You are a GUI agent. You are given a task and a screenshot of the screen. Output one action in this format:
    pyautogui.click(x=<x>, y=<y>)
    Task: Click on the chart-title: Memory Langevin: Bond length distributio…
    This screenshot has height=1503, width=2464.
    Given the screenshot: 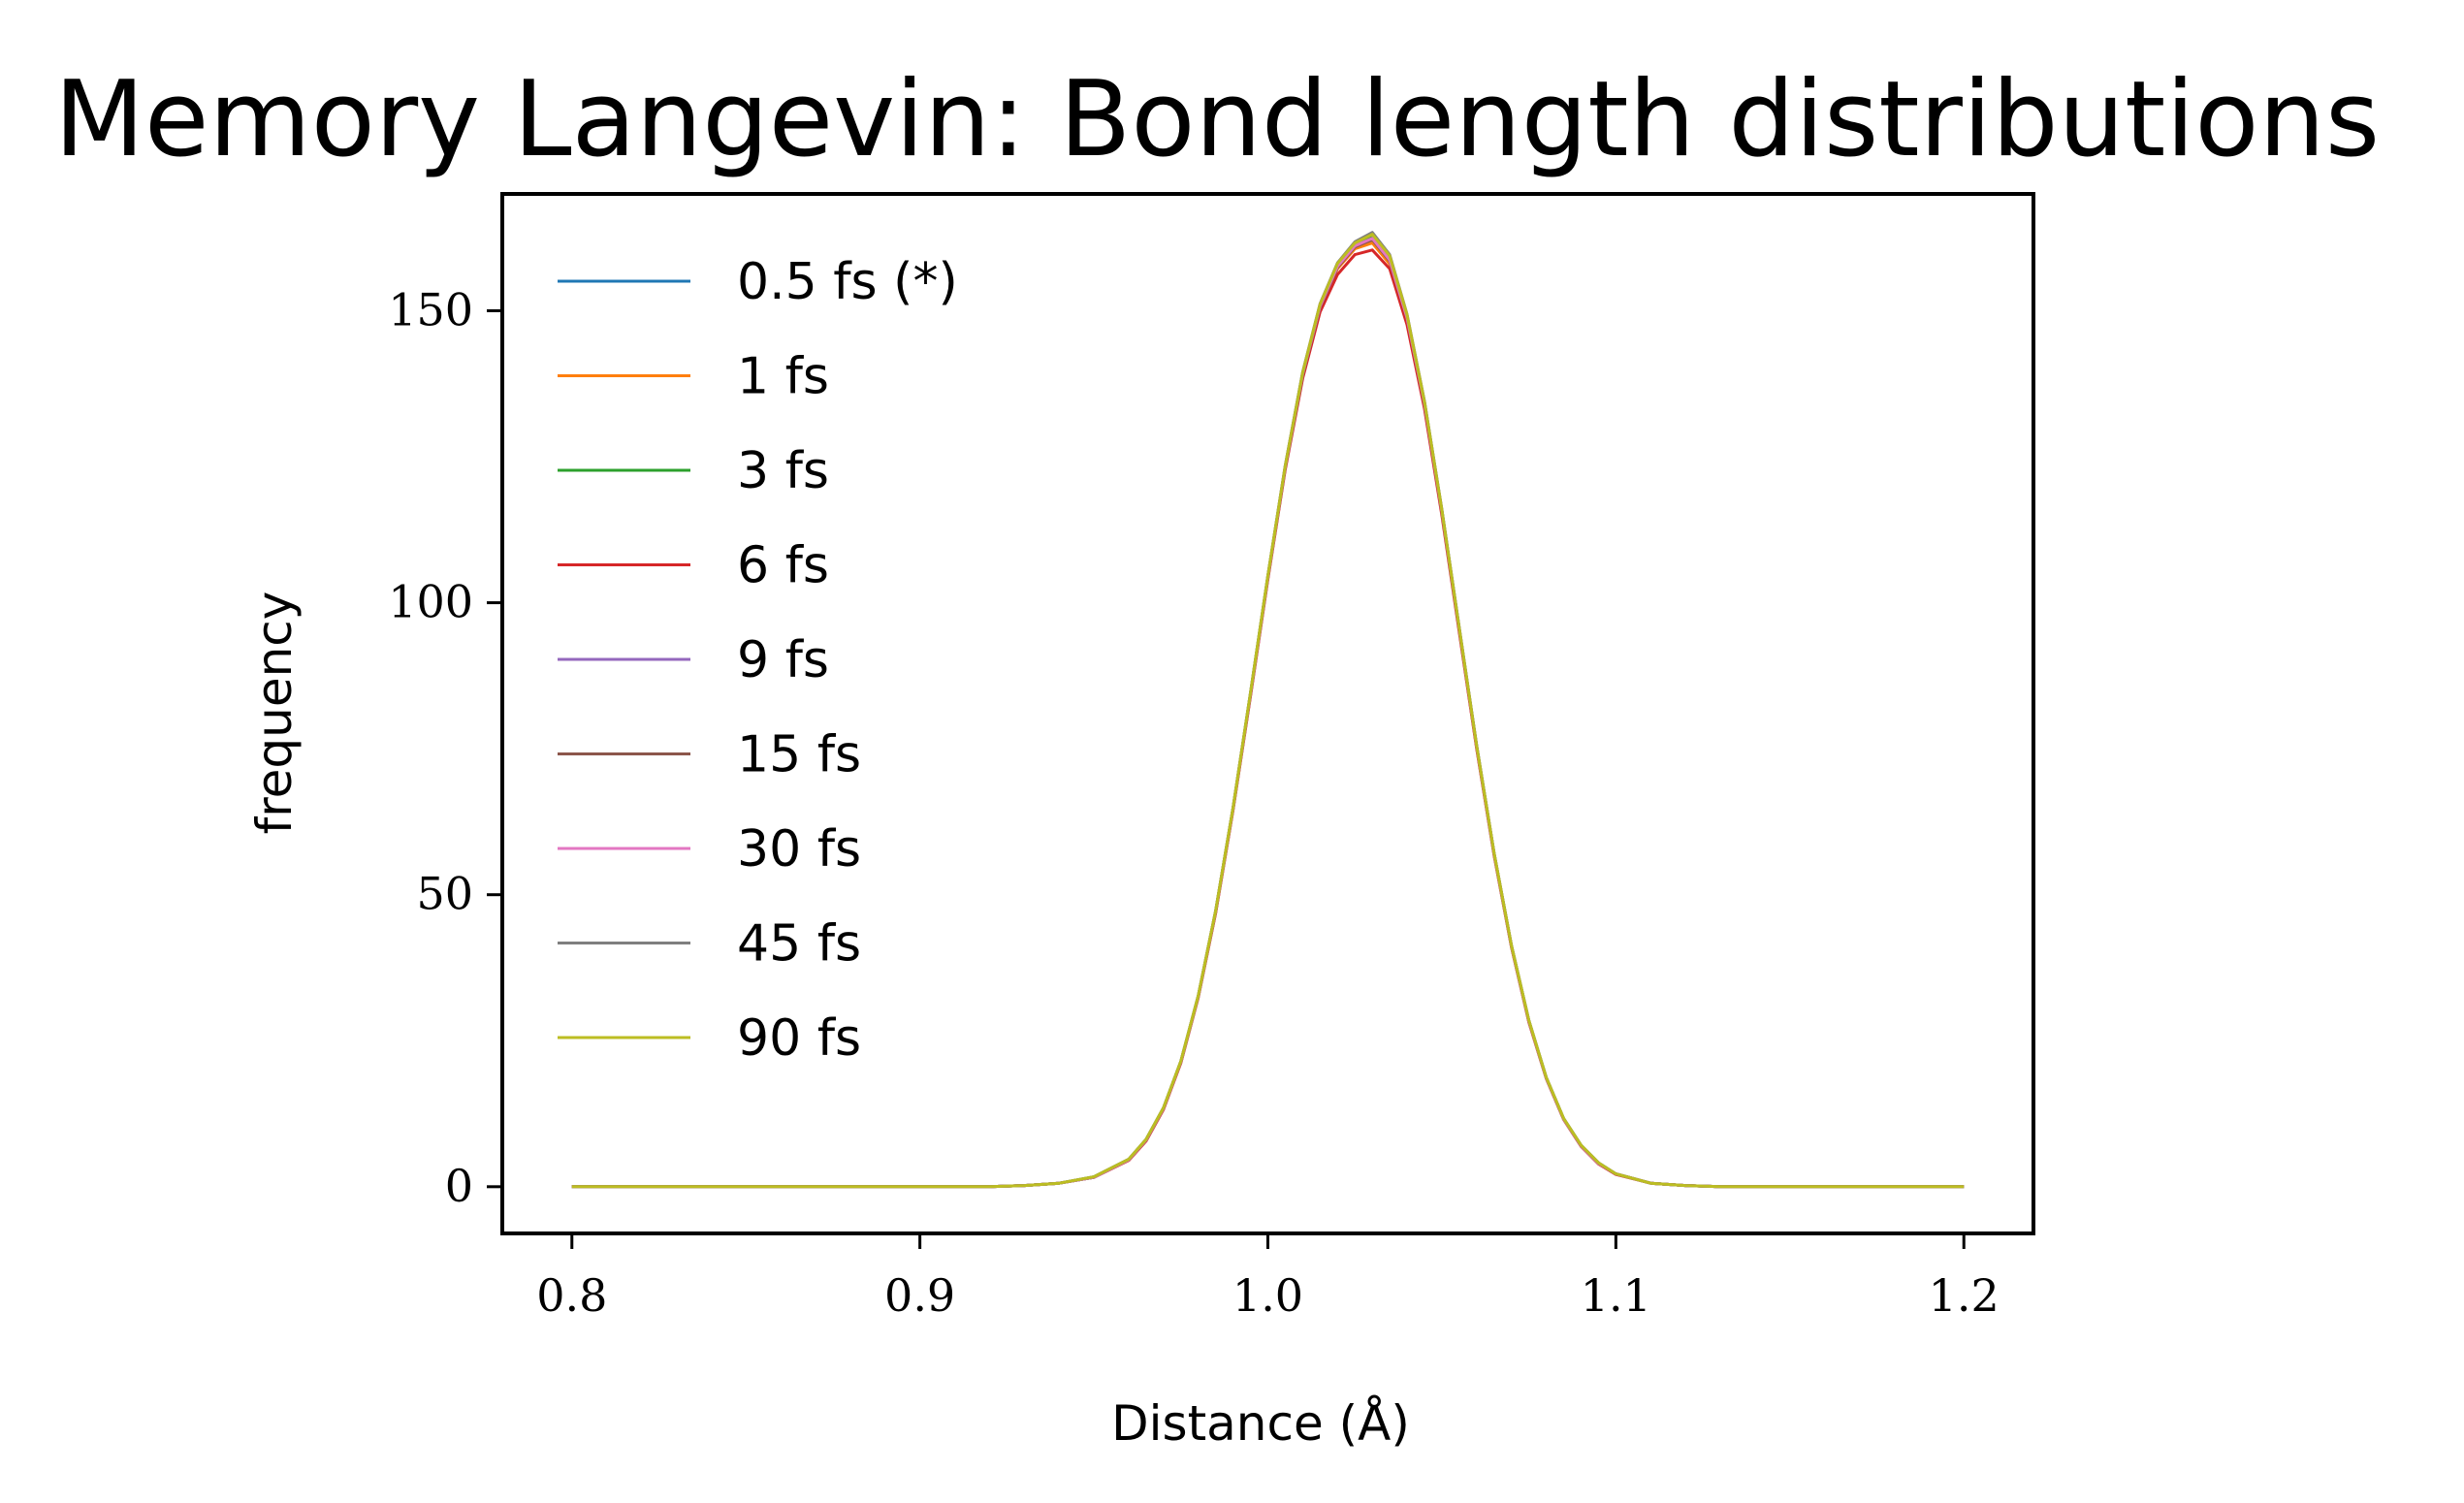 What is the action you would take?
    pyautogui.click(x=1217, y=119)
    